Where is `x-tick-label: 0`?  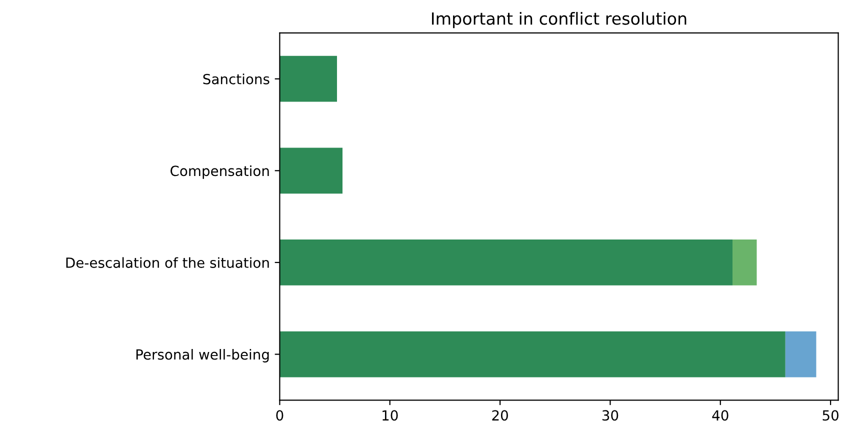 x-tick-label: 0 is located at coordinates (280, 415).